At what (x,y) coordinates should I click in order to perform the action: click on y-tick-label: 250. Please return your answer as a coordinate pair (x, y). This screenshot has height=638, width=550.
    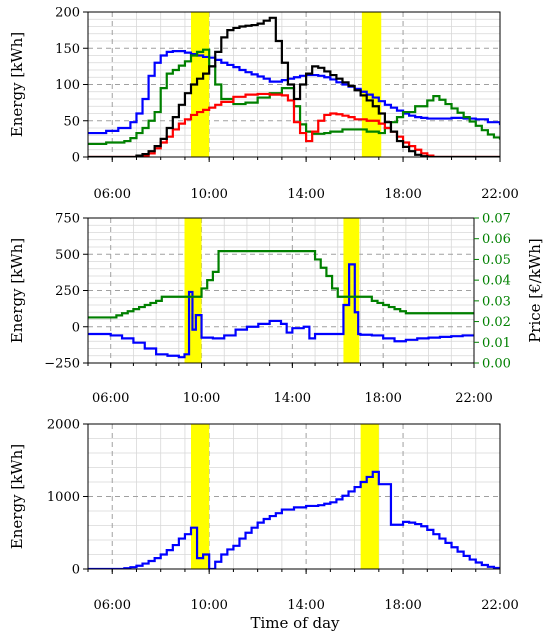
    Looking at the image, I should click on (67, 291).